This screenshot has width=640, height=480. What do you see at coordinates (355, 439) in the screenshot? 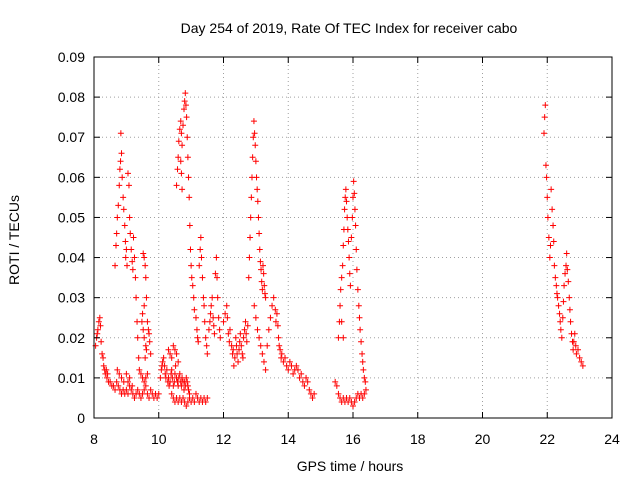
I see `x-tick-labels: 8 10 12 14 16 18 20 22 24` at bounding box center [355, 439].